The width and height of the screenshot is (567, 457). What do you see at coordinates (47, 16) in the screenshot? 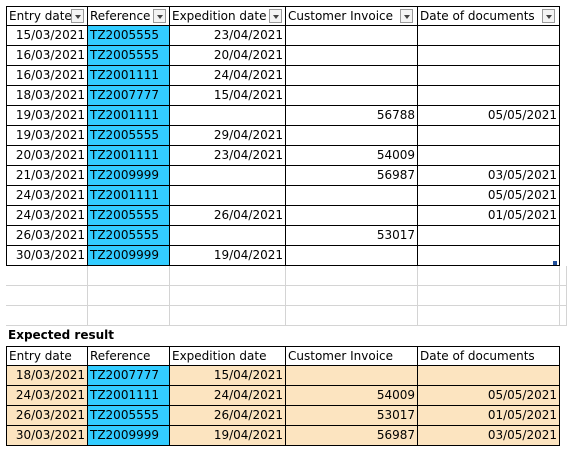
I see `header-entry-date: Entry date` at bounding box center [47, 16].